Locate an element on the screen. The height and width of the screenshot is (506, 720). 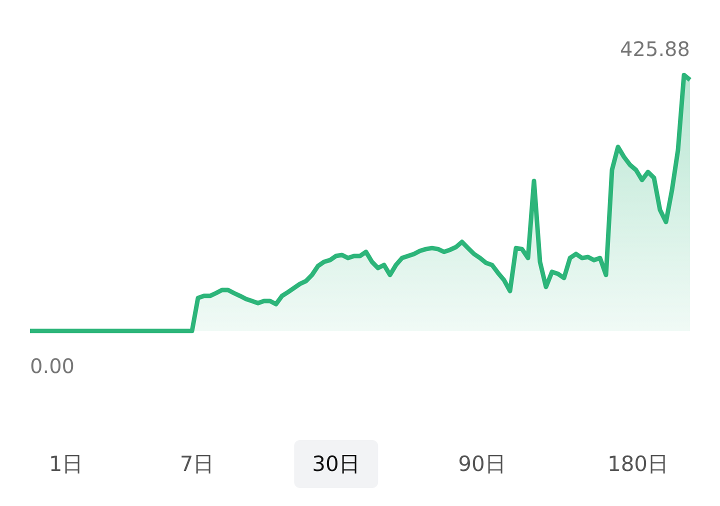
text: 7日 is located at coordinates (197, 464).